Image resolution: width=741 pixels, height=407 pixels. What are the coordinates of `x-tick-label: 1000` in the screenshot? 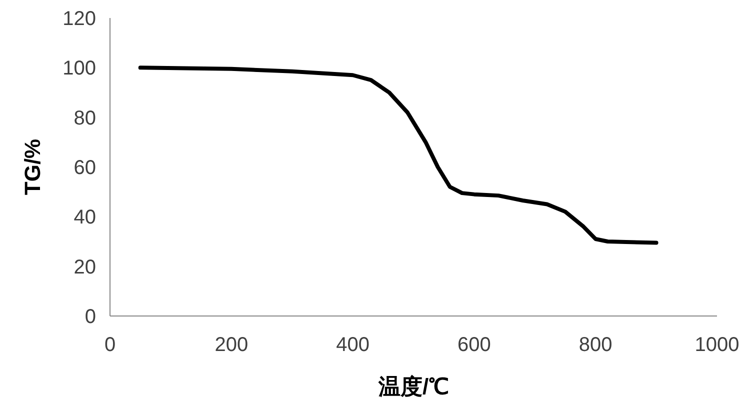 It's located at (717, 345).